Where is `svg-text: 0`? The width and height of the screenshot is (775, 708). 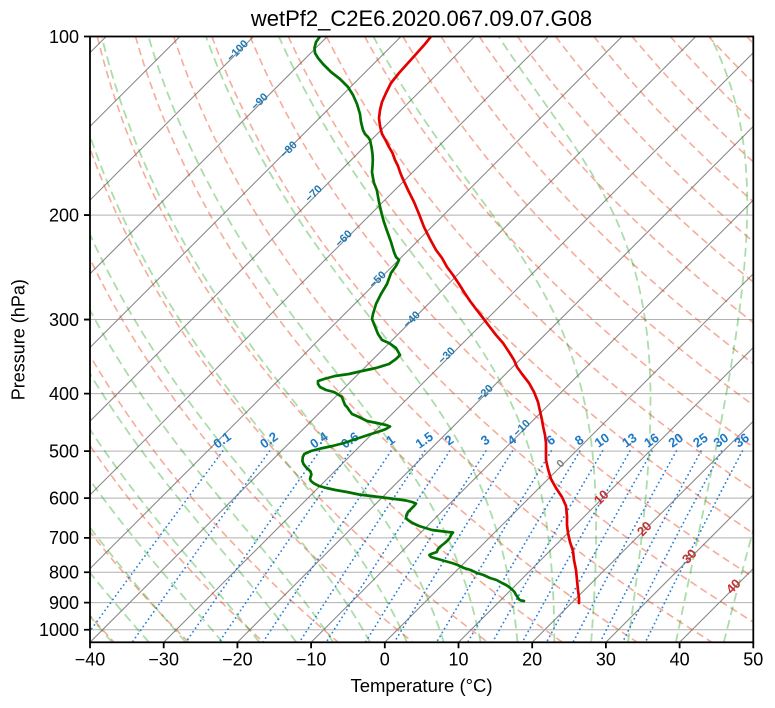
svg-text: 0 is located at coordinates (385, 659).